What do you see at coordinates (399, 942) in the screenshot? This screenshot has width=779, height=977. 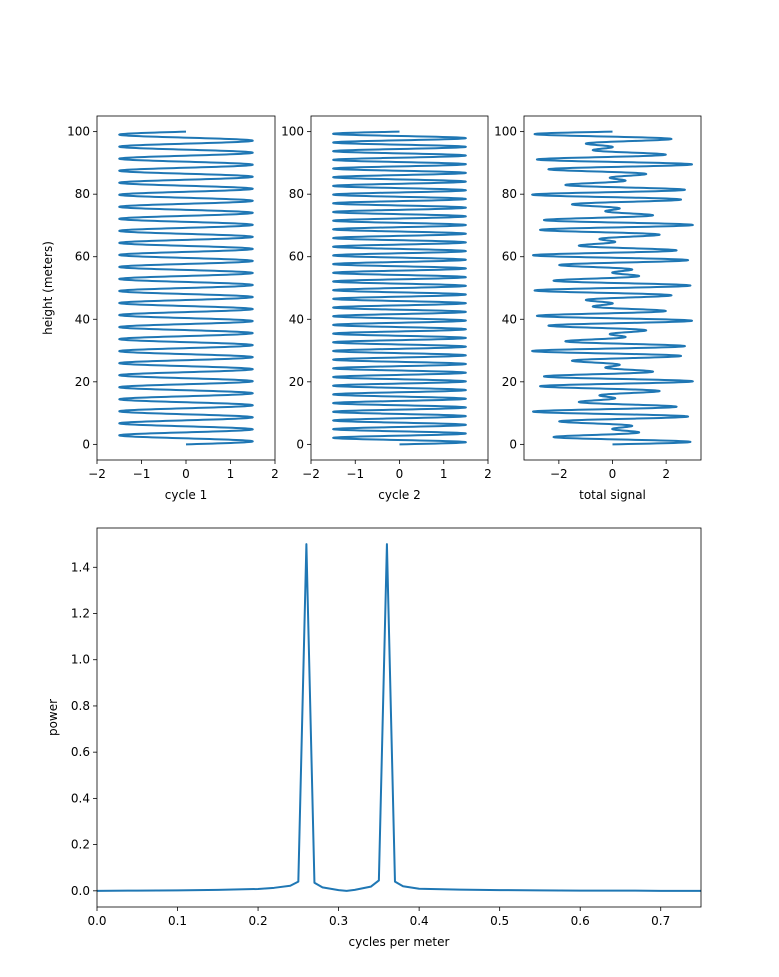 I see `x-axis-label: cycles per meter` at bounding box center [399, 942].